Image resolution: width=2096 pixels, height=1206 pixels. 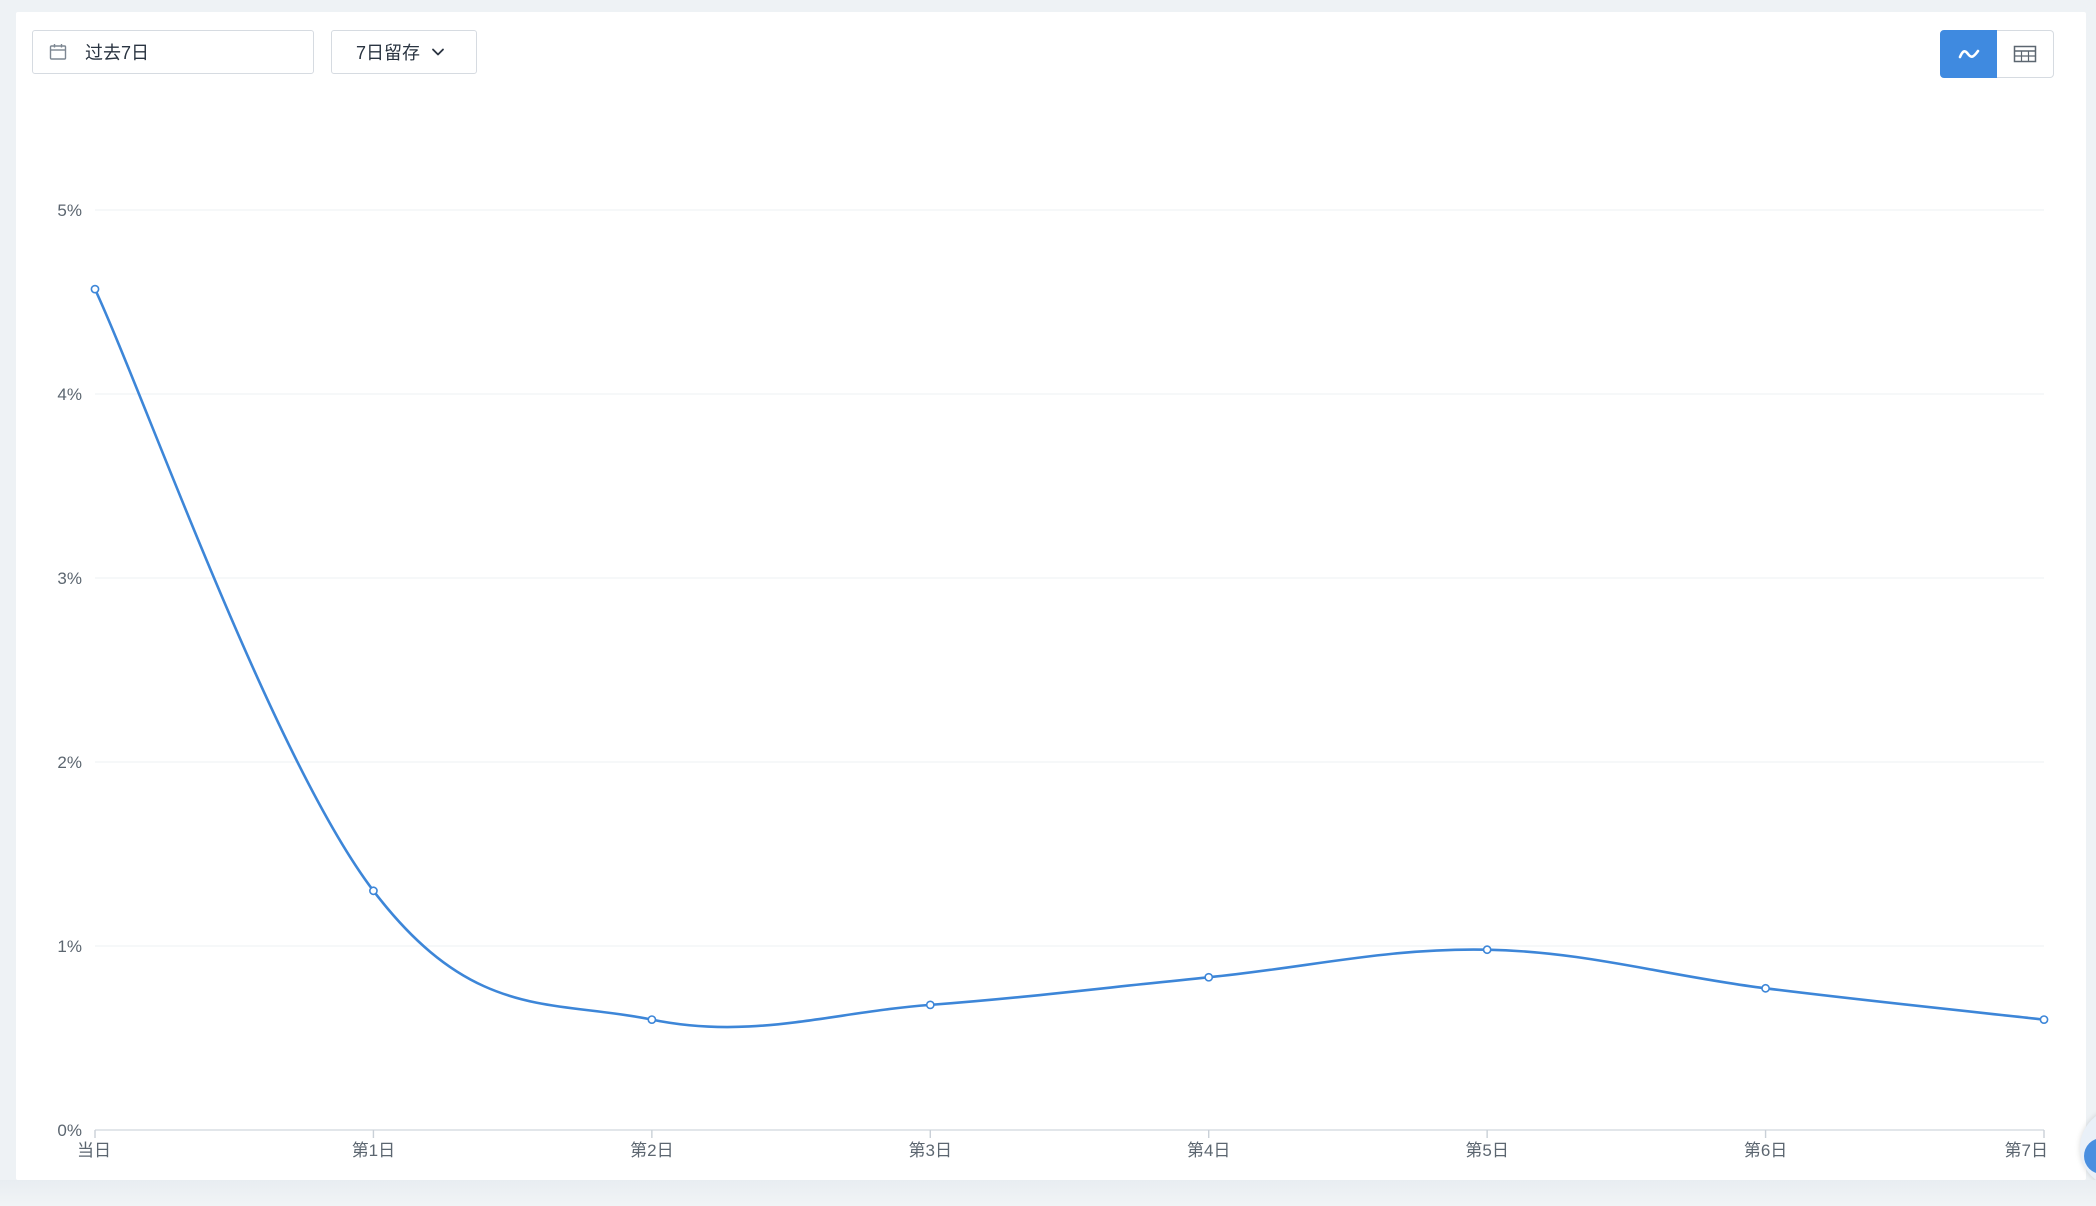 I want to click on retention-type-select: 7日留存, so click(x=404, y=52).